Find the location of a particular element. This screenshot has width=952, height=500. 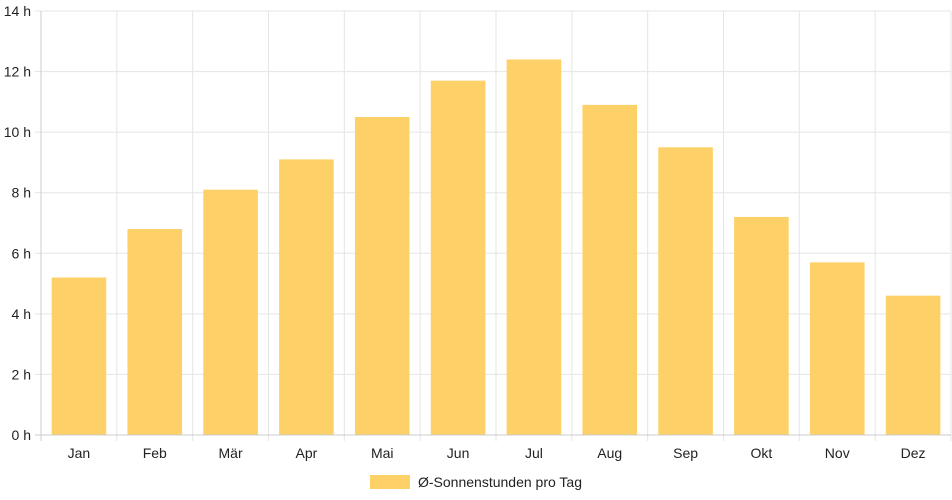

bar-apr is located at coordinates (306, 297).